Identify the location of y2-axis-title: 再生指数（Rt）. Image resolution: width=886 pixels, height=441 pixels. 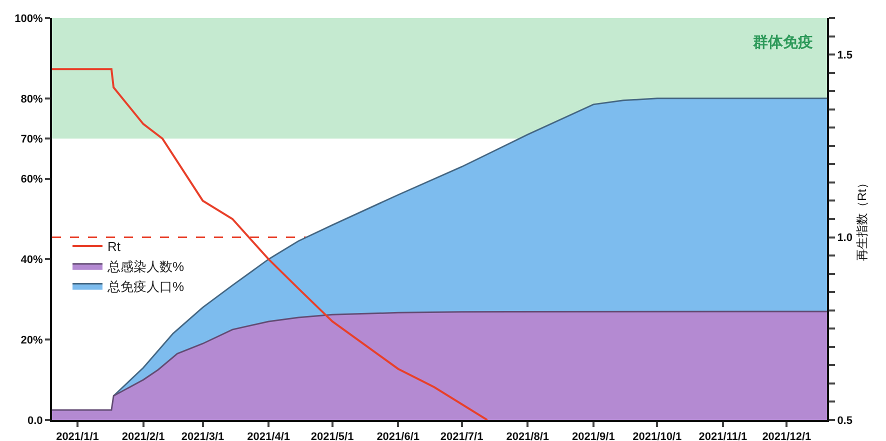
(861, 219).